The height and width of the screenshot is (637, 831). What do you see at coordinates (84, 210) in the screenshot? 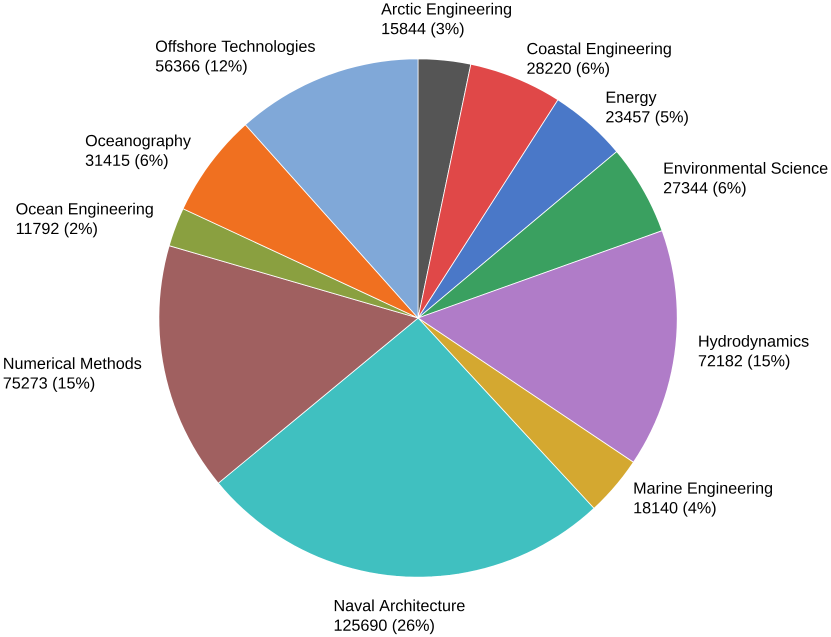
I see `slice-label: Ocean Engineering` at bounding box center [84, 210].